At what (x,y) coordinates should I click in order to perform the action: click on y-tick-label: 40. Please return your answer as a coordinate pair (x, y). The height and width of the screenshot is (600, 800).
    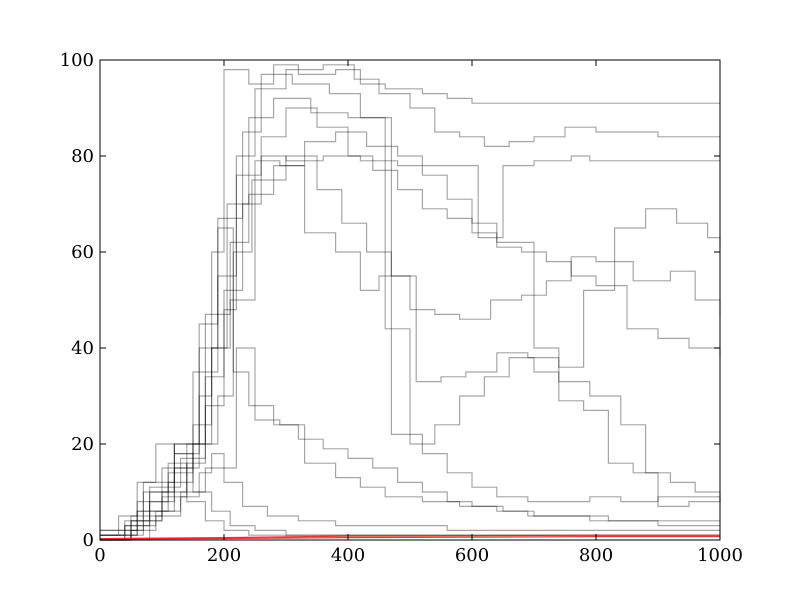
    Looking at the image, I should click on (82, 348).